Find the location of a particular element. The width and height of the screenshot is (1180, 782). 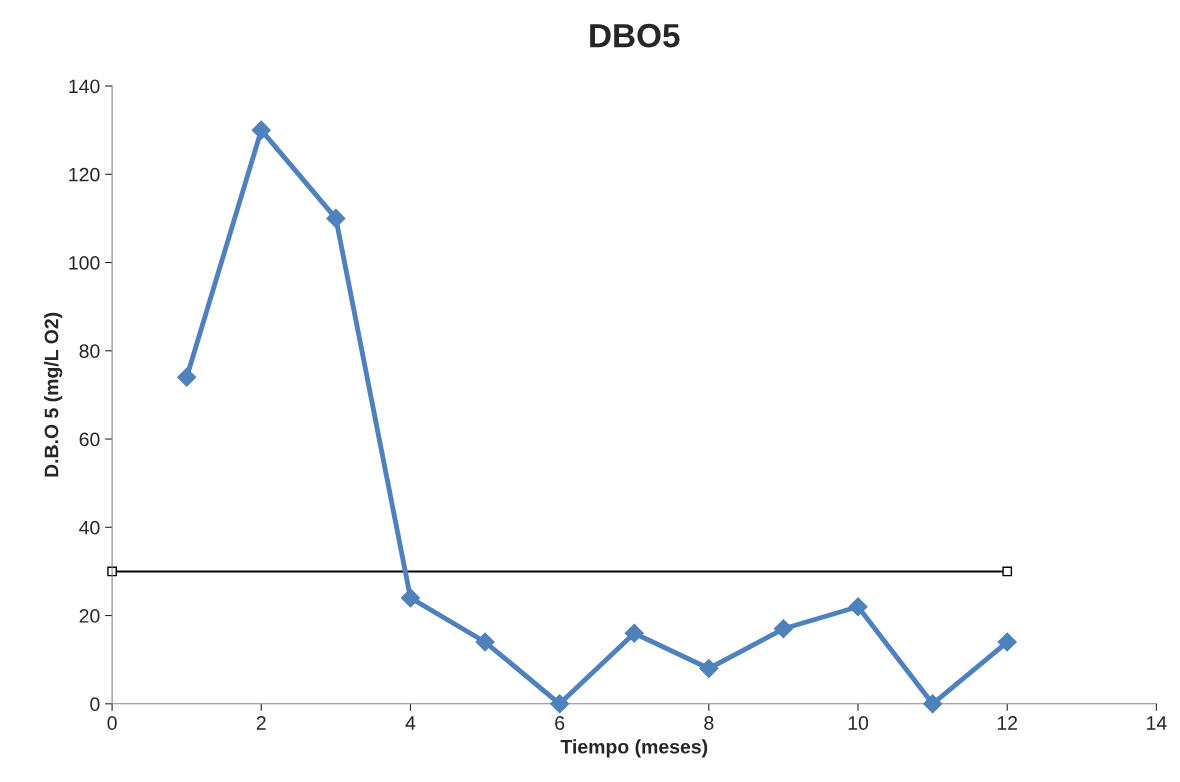

x-axis-title: Tiempo (meses) is located at coordinates (634, 748).